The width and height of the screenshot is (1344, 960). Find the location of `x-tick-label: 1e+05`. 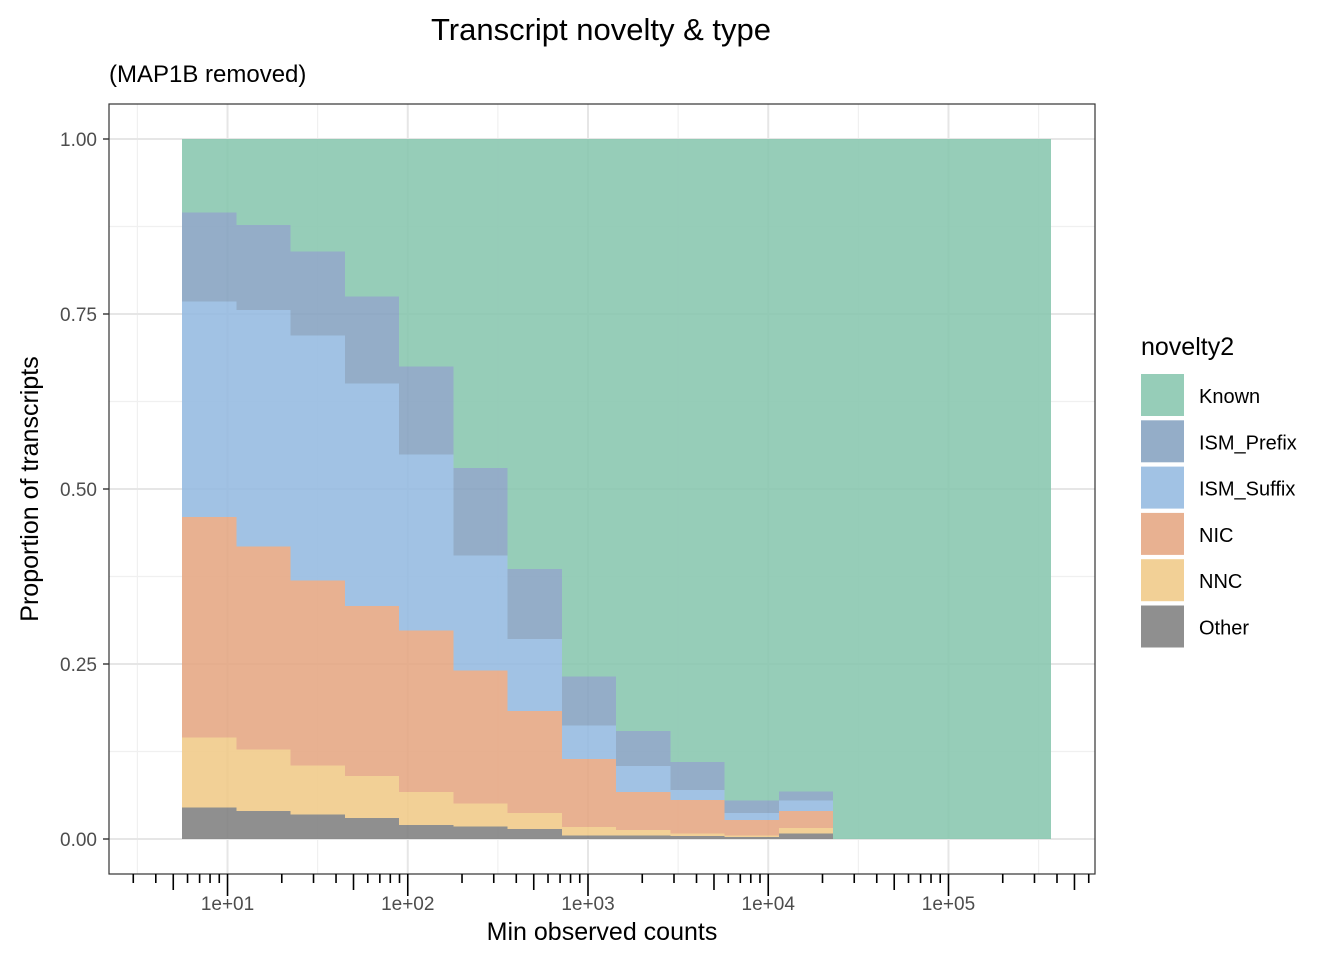

x-tick-label: 1e+05 is located at coordinates (948, 904).